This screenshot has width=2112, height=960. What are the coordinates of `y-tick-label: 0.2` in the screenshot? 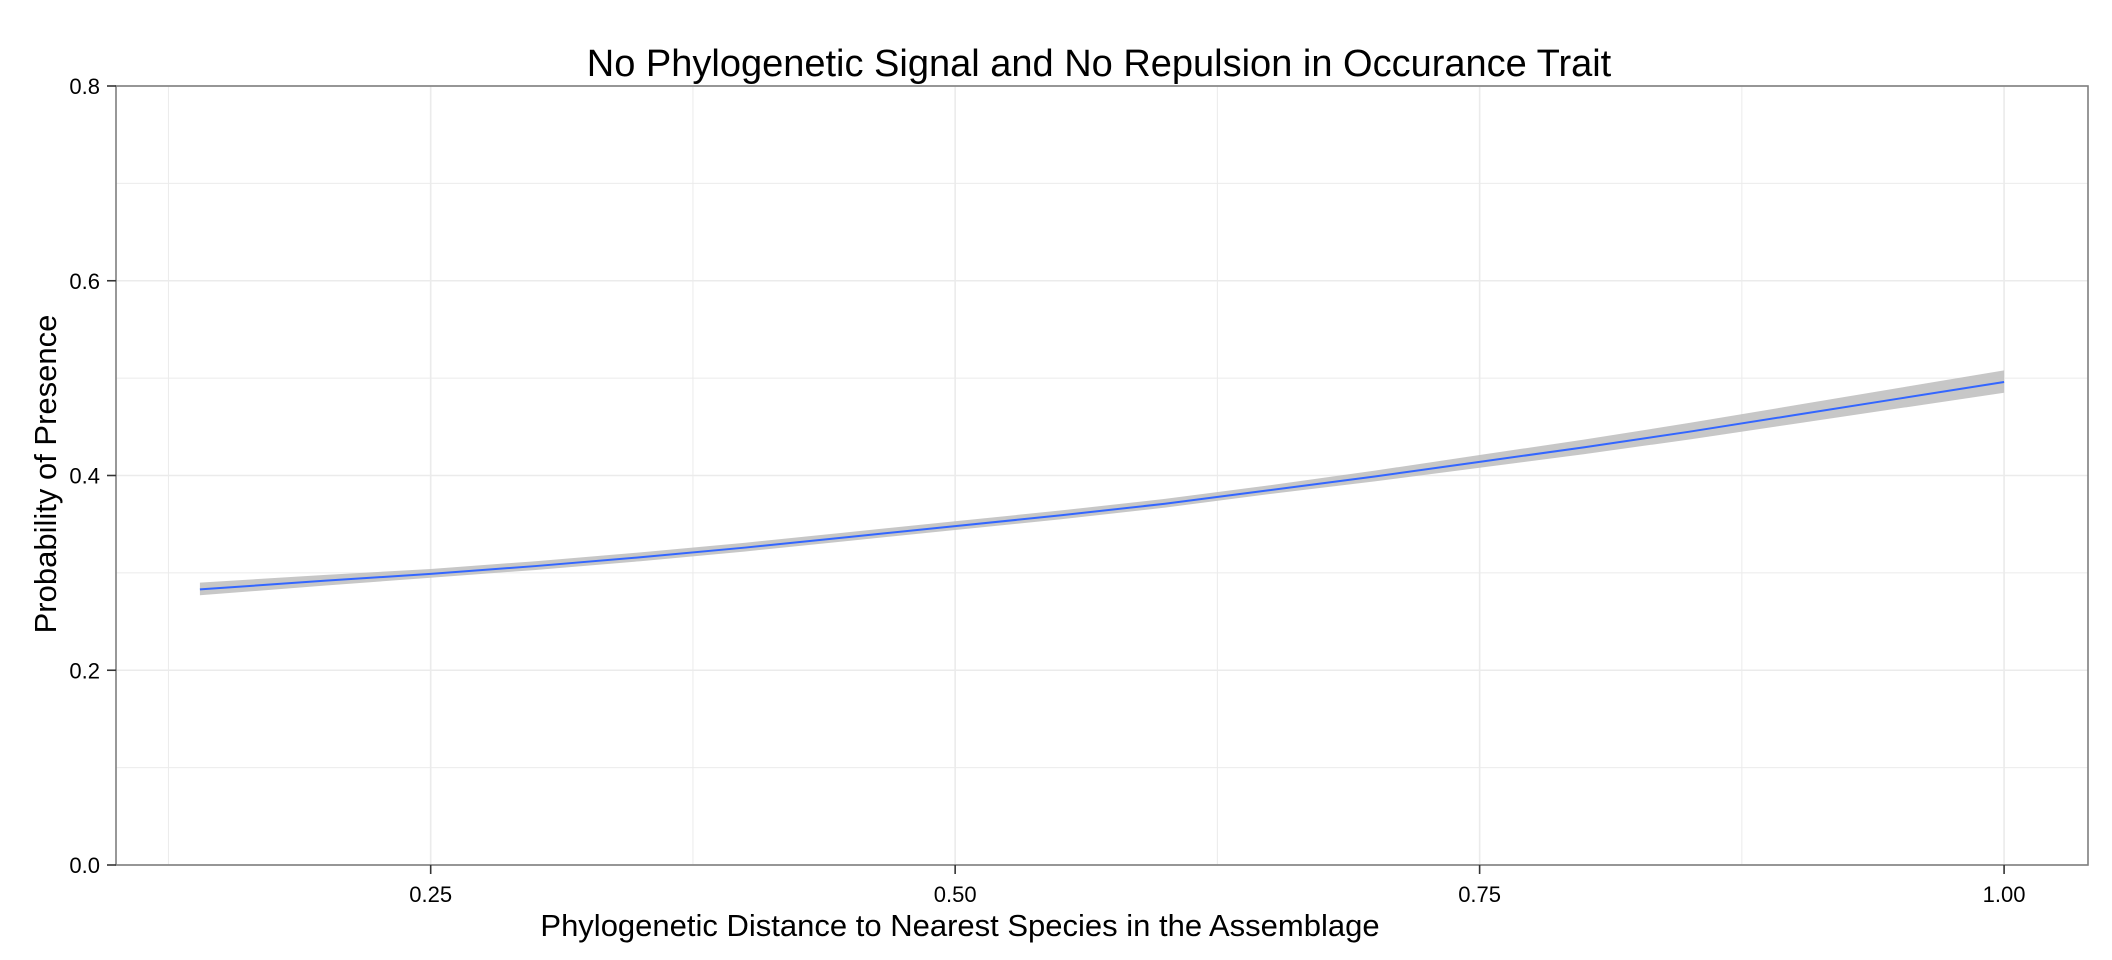 It's located at (84, 670).